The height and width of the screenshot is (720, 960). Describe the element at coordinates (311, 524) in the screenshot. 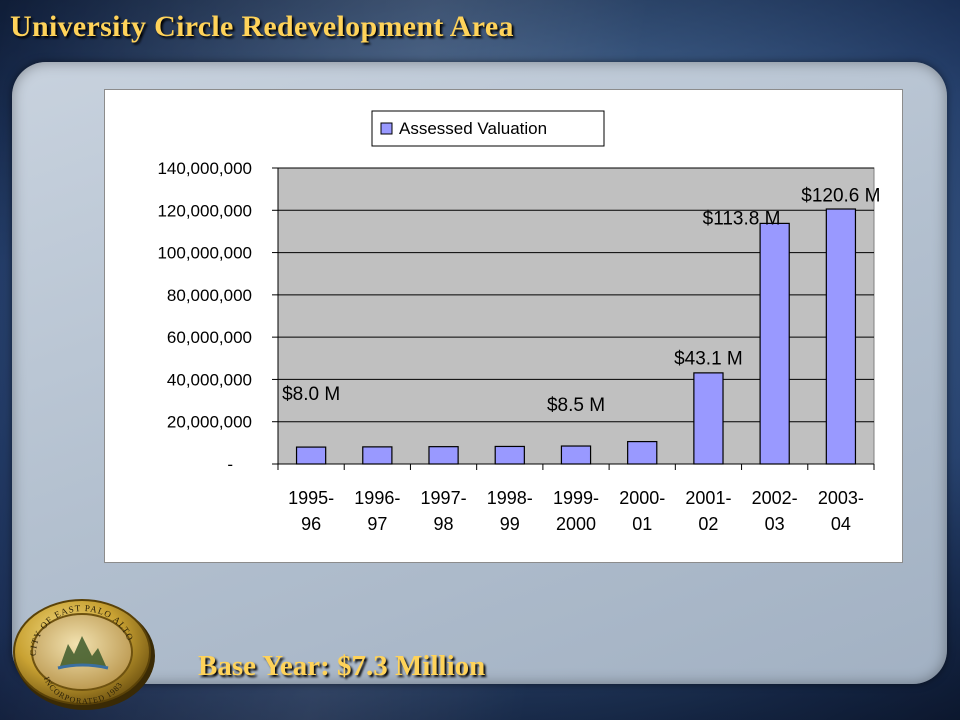

I see `x-tick-label: 96` at that location.